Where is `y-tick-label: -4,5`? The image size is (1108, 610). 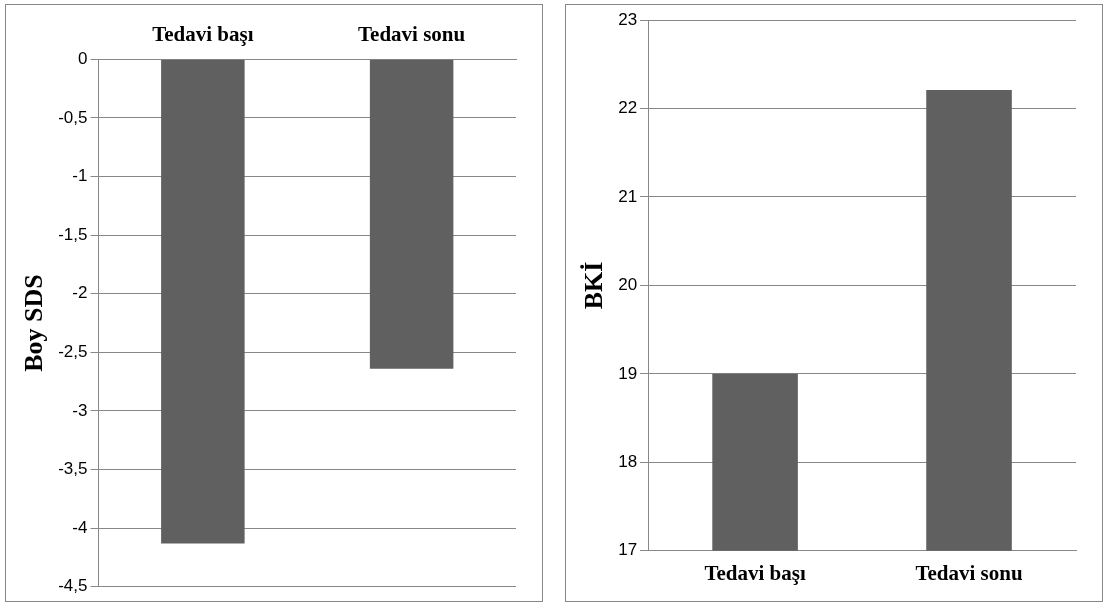
y-tick-label: -4,5 is located at coordinates (73, 586).